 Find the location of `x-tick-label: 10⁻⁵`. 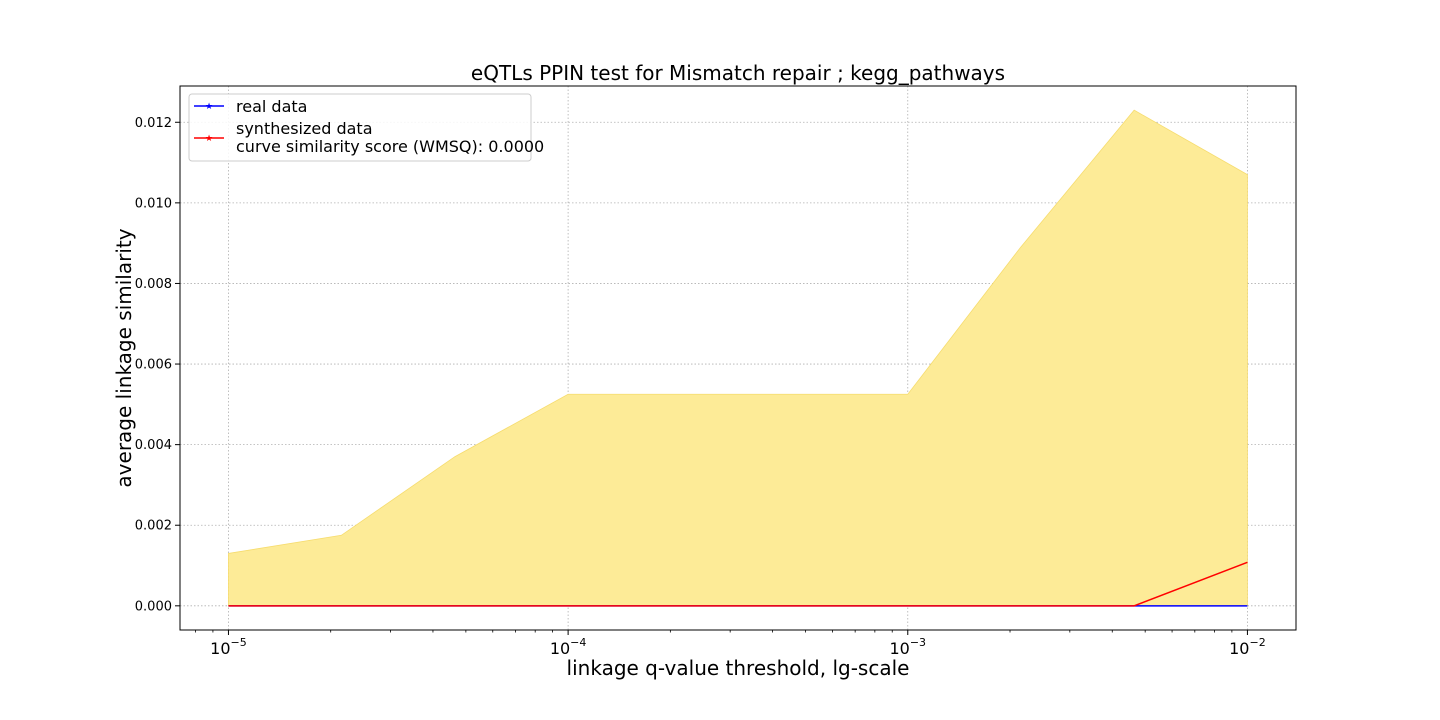

x-tick-label: 10⁻⁵ is located at coordinates (228, 647).